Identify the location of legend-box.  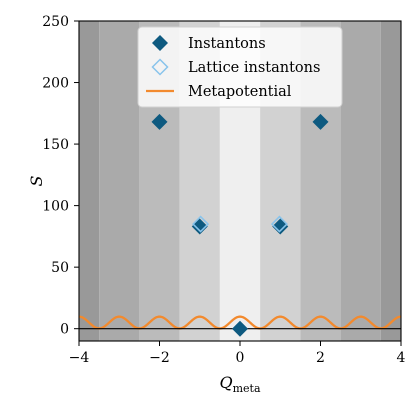
(240, 67).